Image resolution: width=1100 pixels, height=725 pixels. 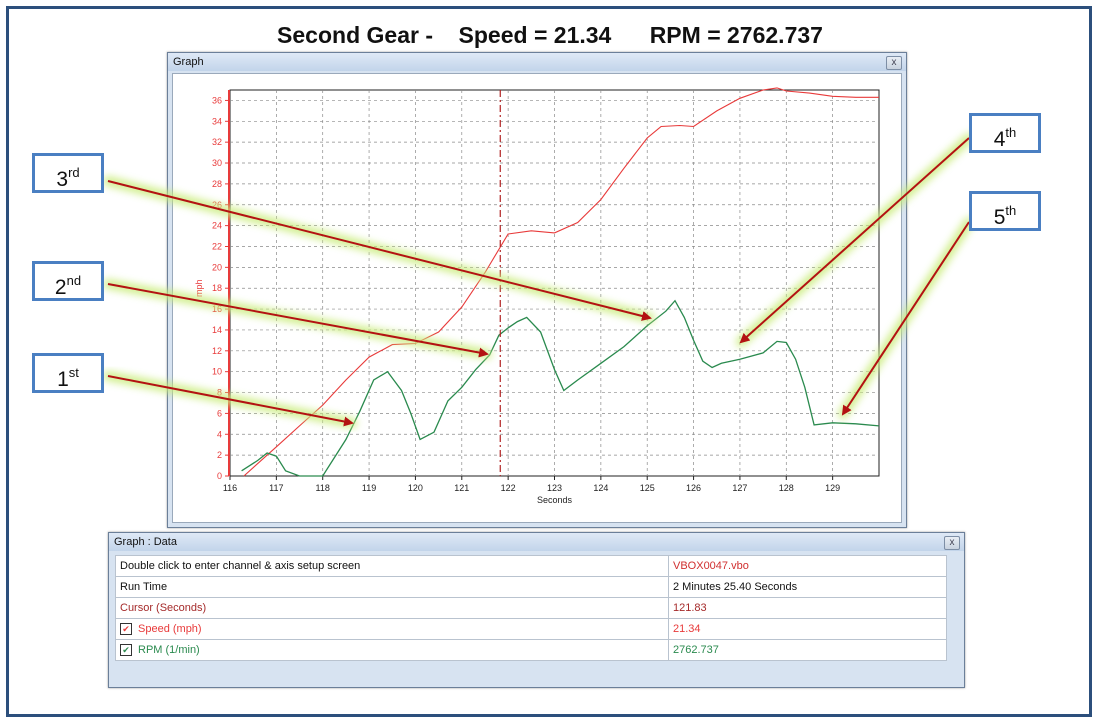 What do you see at coordinates (807, 587) in the screenshot?
I see `run-time-value: 2 Minutes 25.40 Seconds` at bounding box center [807, 587].